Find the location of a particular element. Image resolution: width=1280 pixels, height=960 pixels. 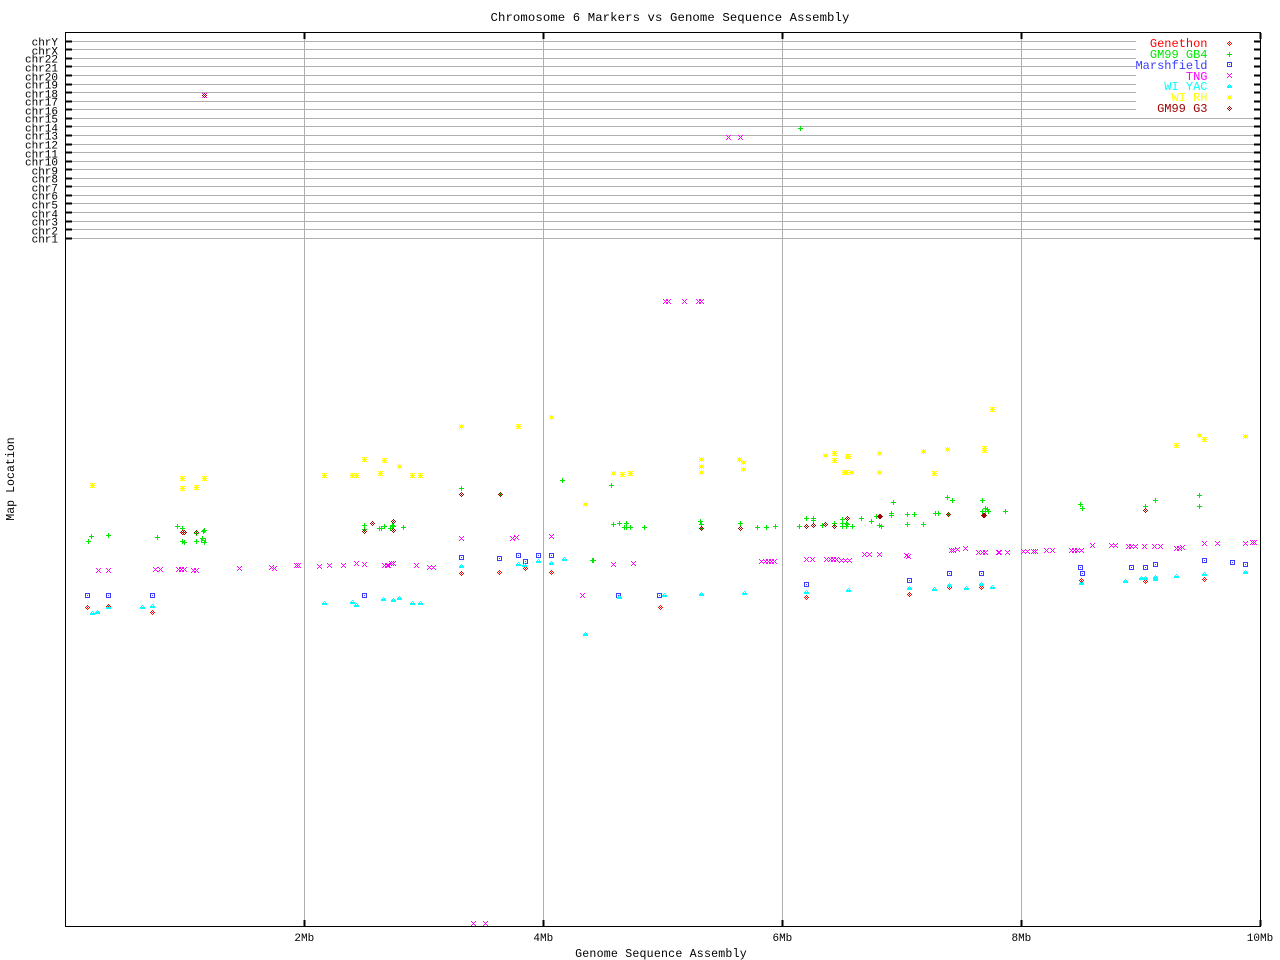

svg-text: chr11 is located at coordinates (41, 155).